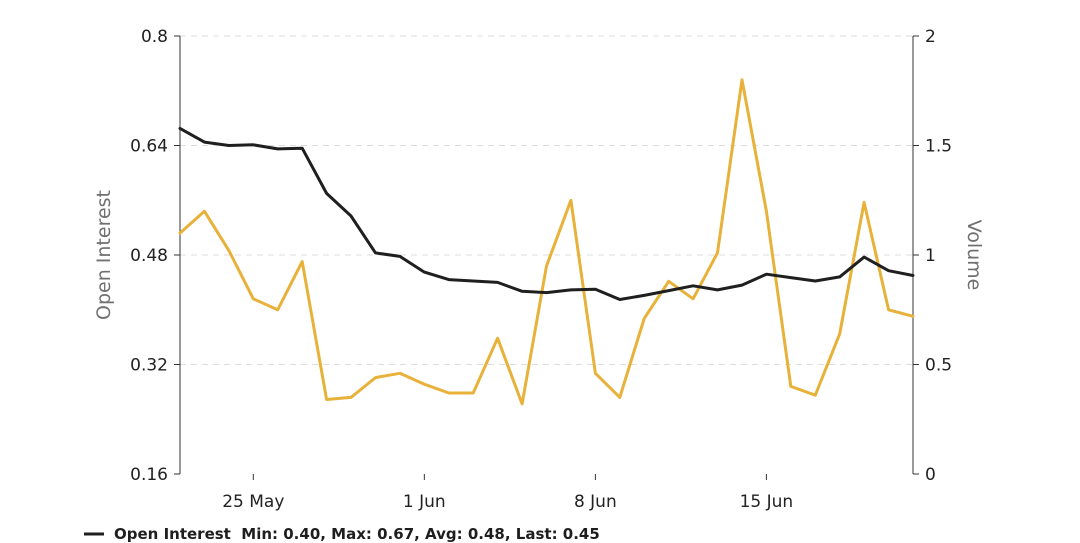  What do you see at coordinates (507, 493) in the screenshot?
I see `x-axis-ticks: 25 May 1 Jun 8 Jun 15 Jun` at bounding box center [507, 493].